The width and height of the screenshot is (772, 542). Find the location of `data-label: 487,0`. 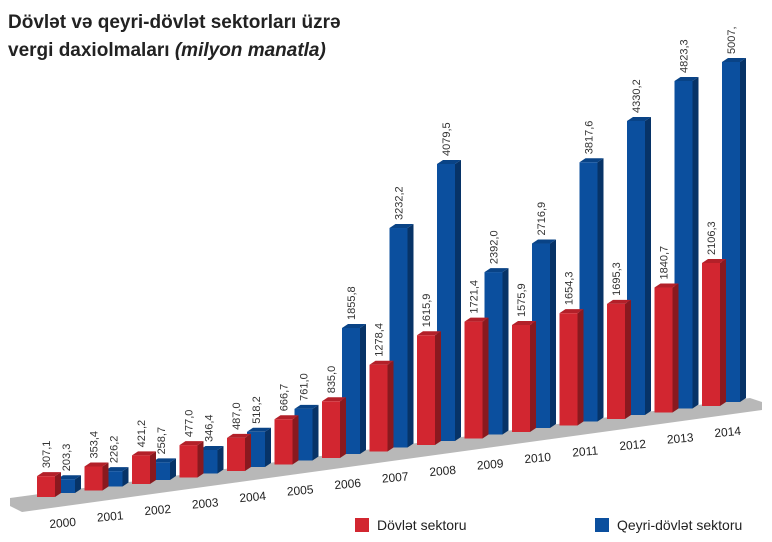

data-label: 487,0 is located at coordinates (237, 416).